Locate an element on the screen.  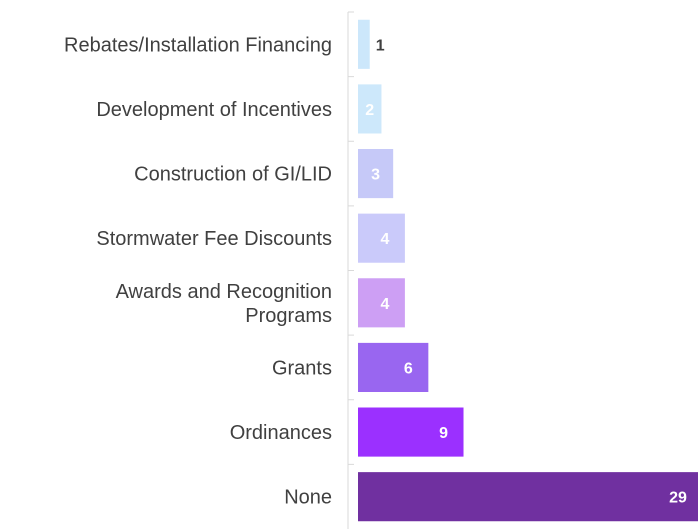
value-label: 2 is located at coordinates (369, 110).